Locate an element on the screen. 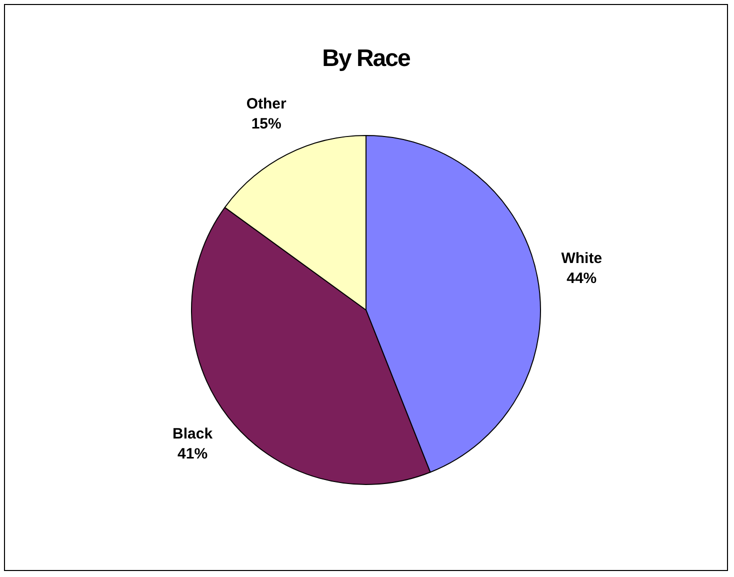 Image resolution: width=734 pixels, height=577 pixels. data-label: 41% is located at coordinates (193, 454).